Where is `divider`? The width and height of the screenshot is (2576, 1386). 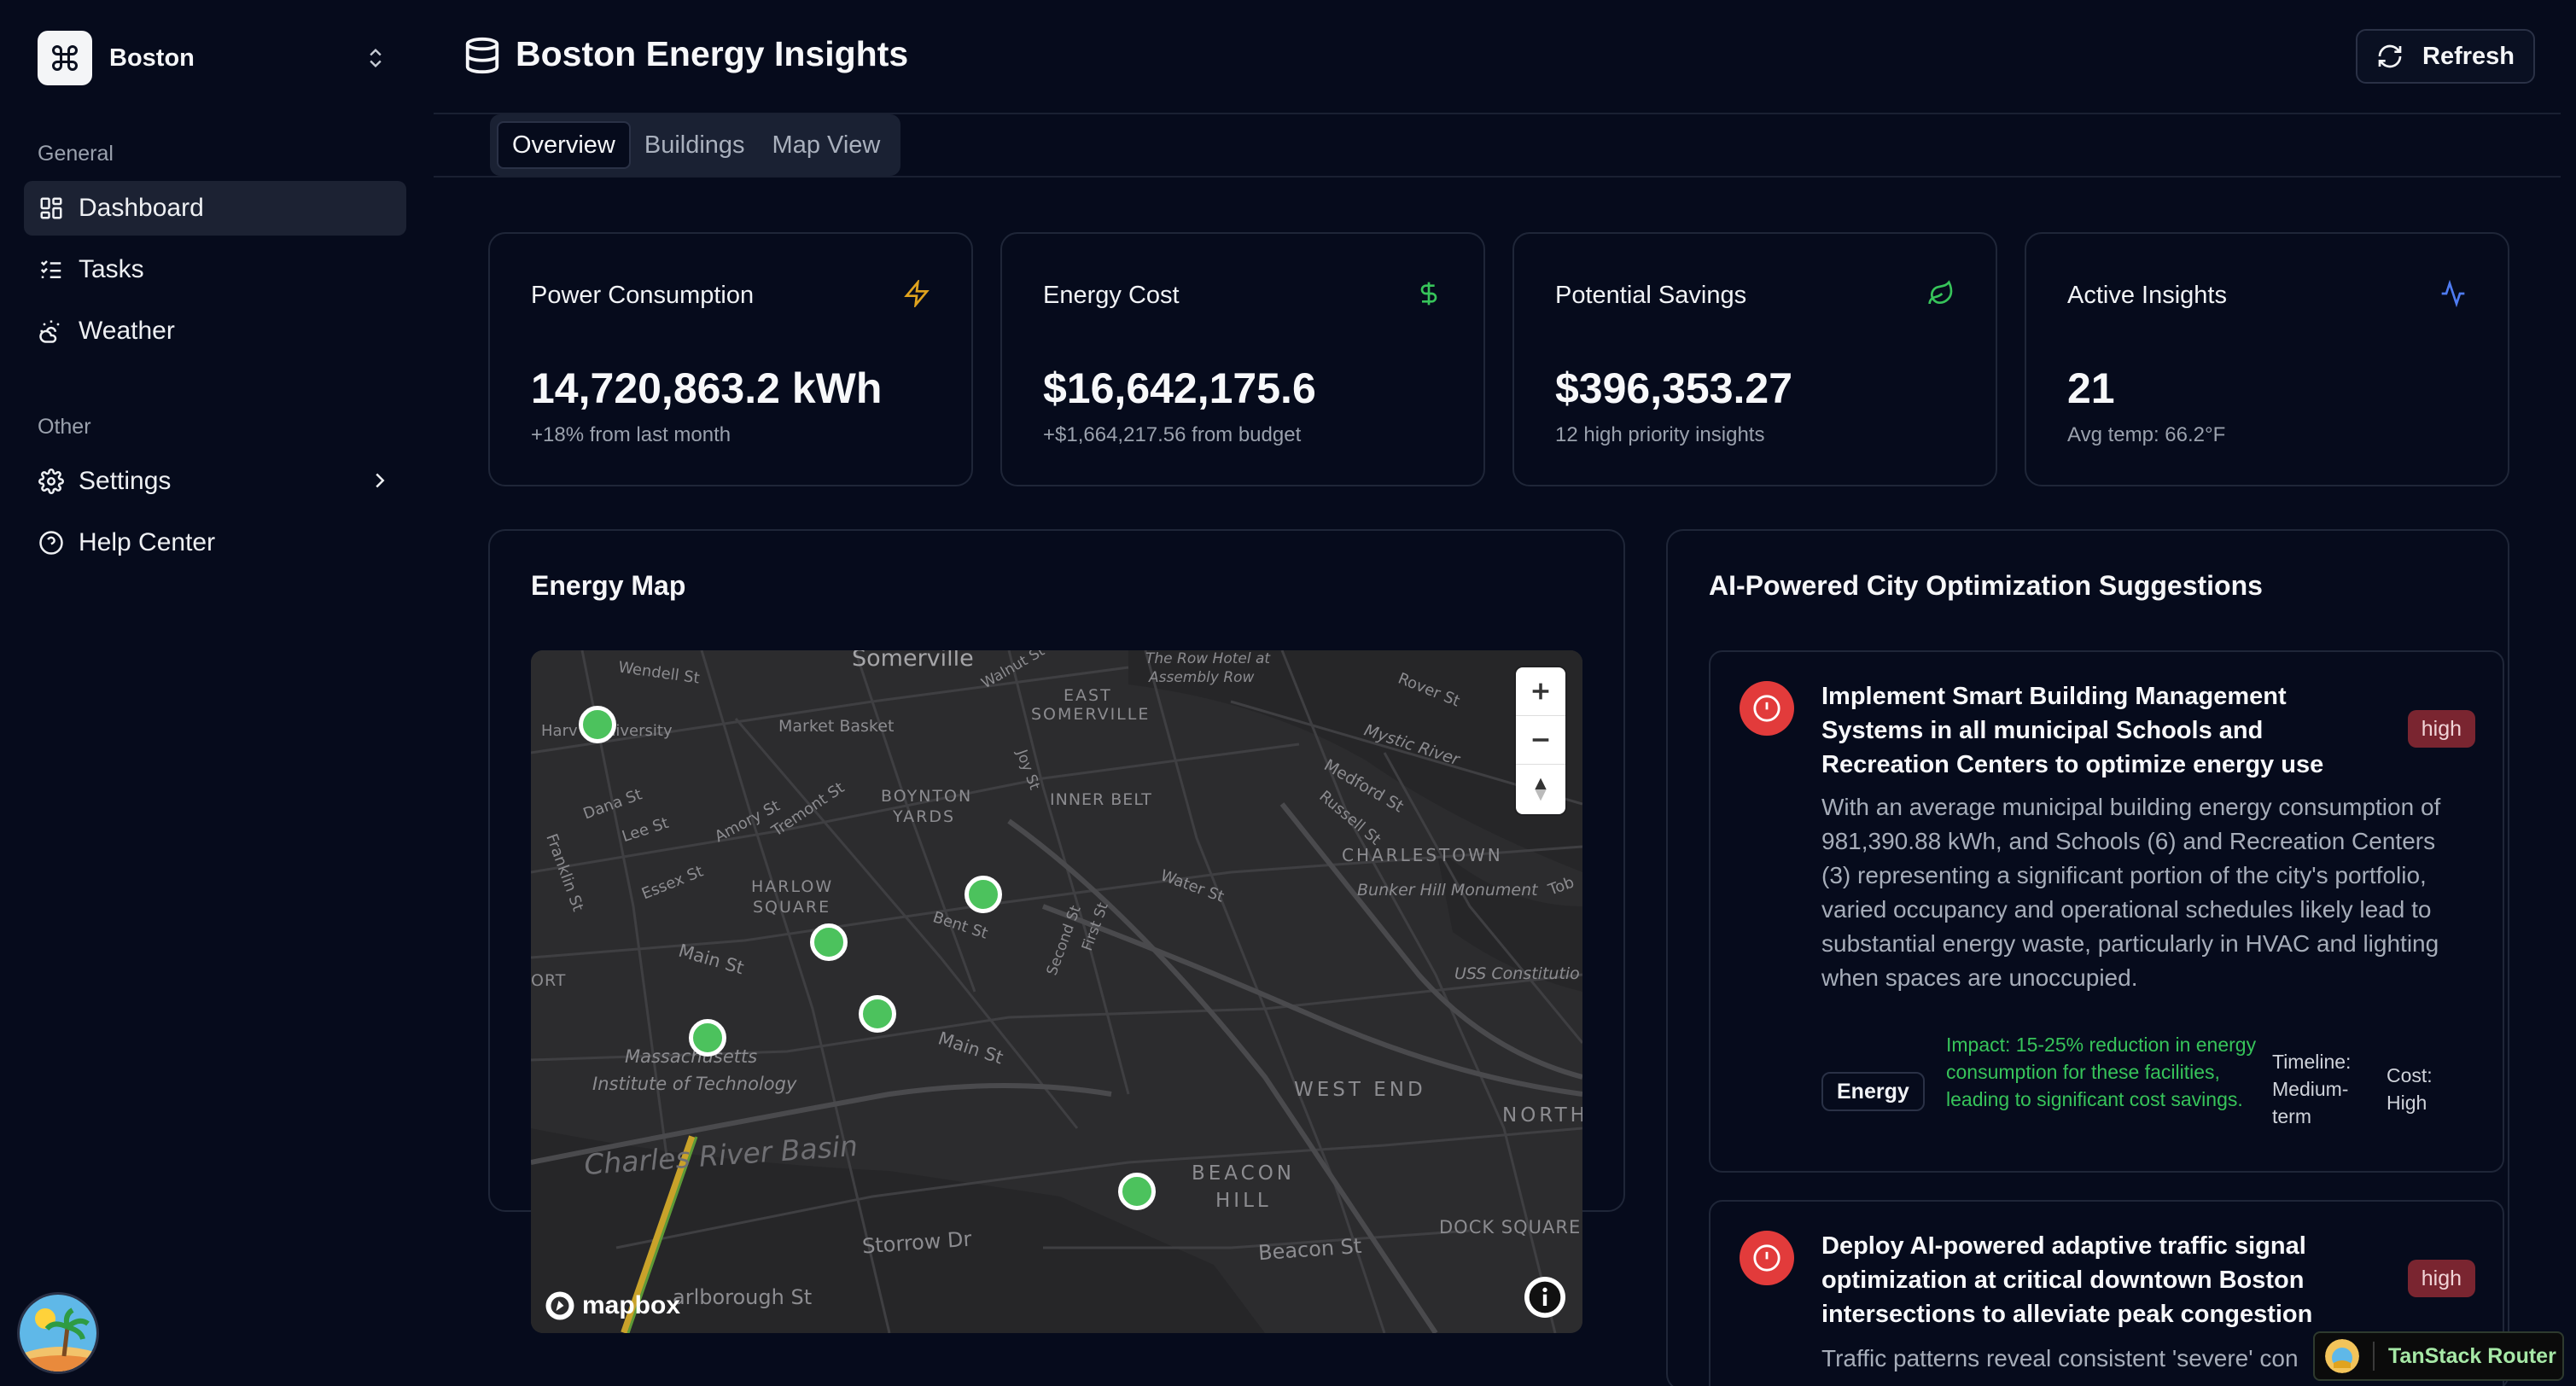 divider is located at coordinates (2374, 1356).